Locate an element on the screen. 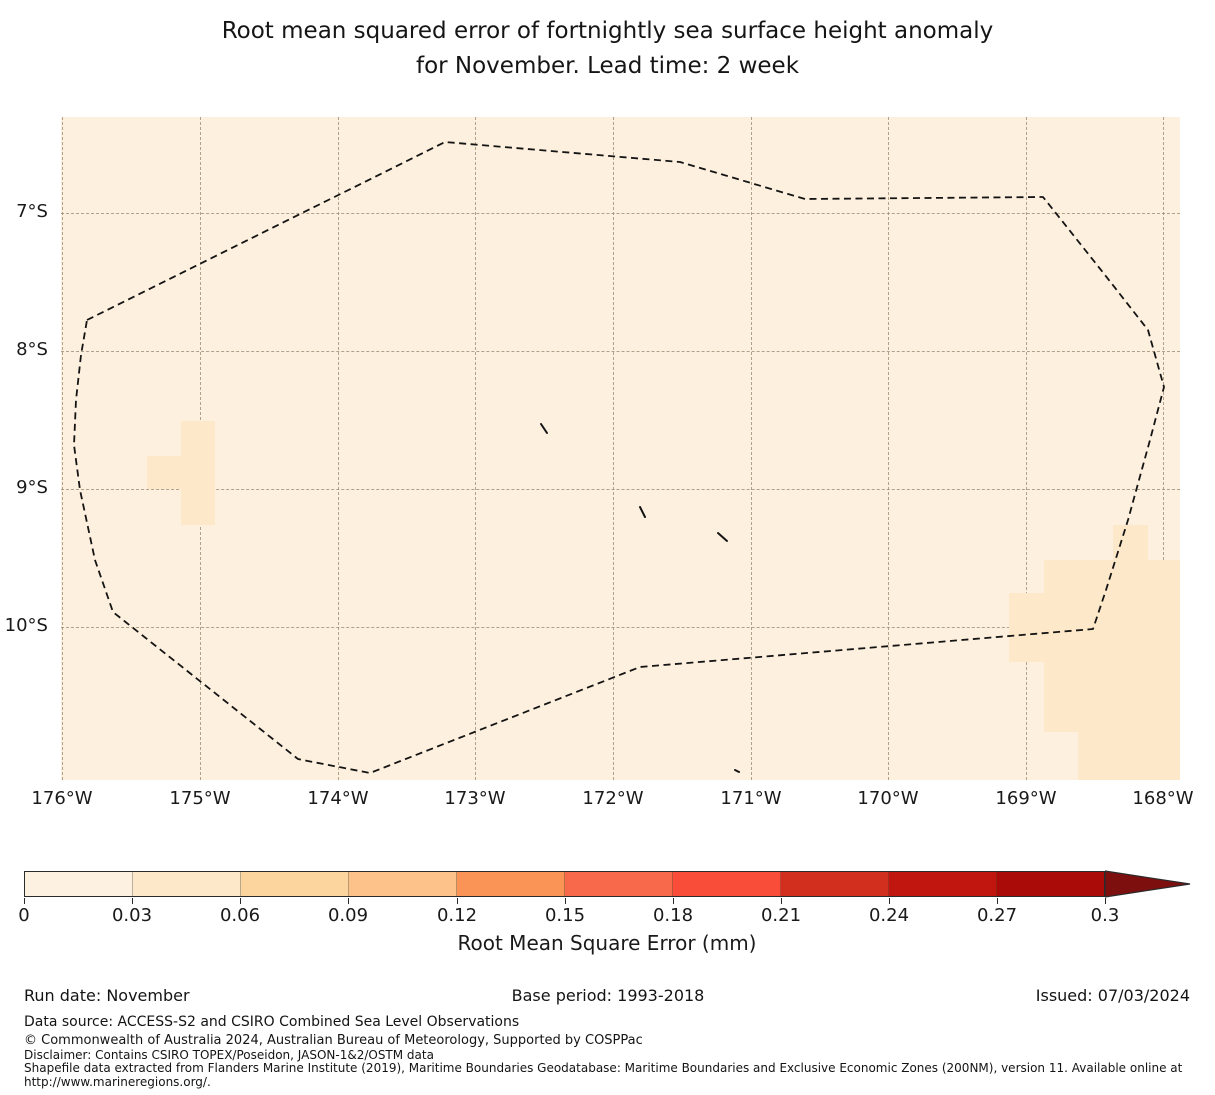  colorbar-tick-label: 0.24 is located at coordinates (889, 915).